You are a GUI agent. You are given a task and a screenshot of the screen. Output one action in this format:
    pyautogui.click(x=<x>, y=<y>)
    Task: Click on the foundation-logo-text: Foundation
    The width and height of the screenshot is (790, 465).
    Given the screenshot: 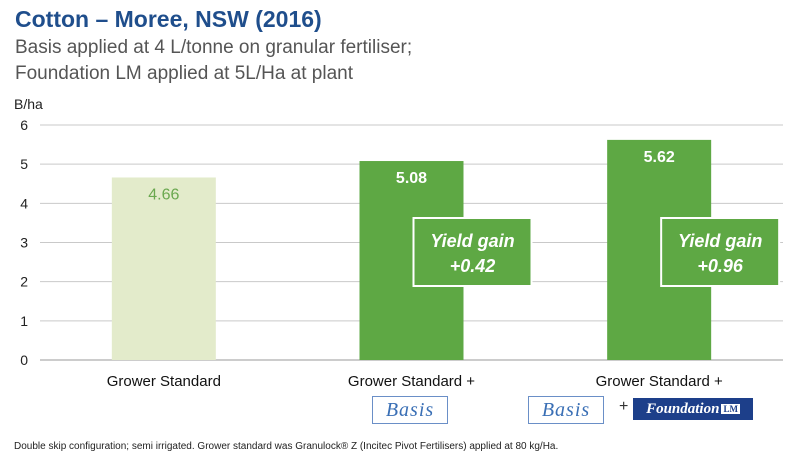 What is the action you would take?
    pyautogui.click(x=683, y=408)
    